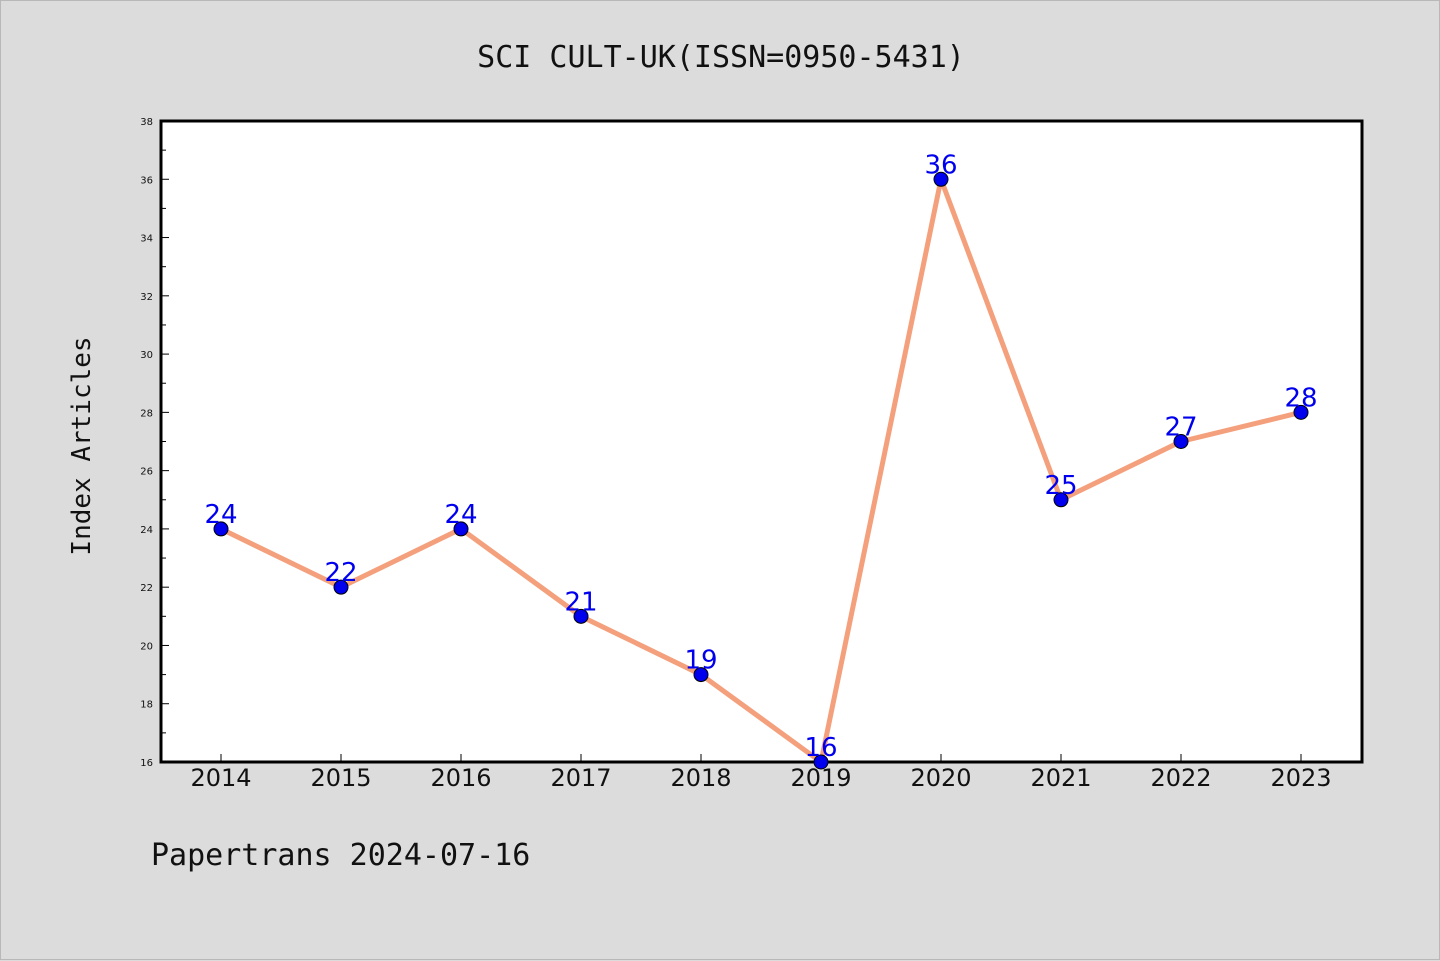  Describe the element at coordinates (340, 573) in the screenshot. I see `data-label: 22` at that location.